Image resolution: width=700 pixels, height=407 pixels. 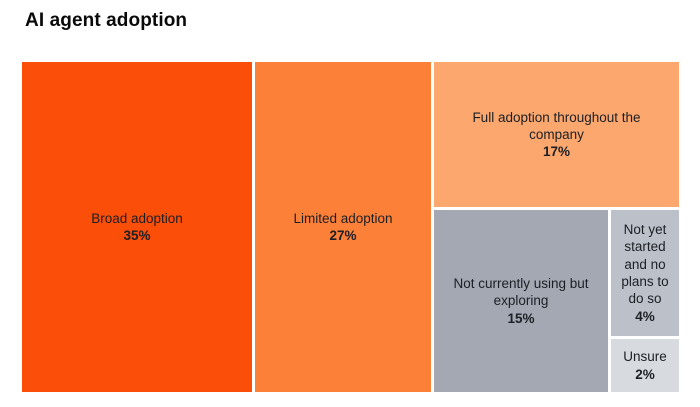 I want to click on block-label: Not currently using but exploring, so click(x=521, y=292).